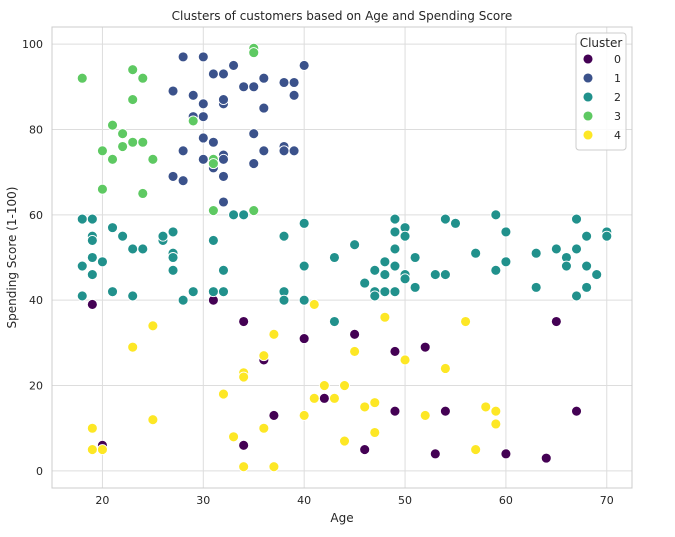 This screenshot has width=675, height=537. I want to click on y-axis-label: Spending Score (1-100), so click(12, 258).